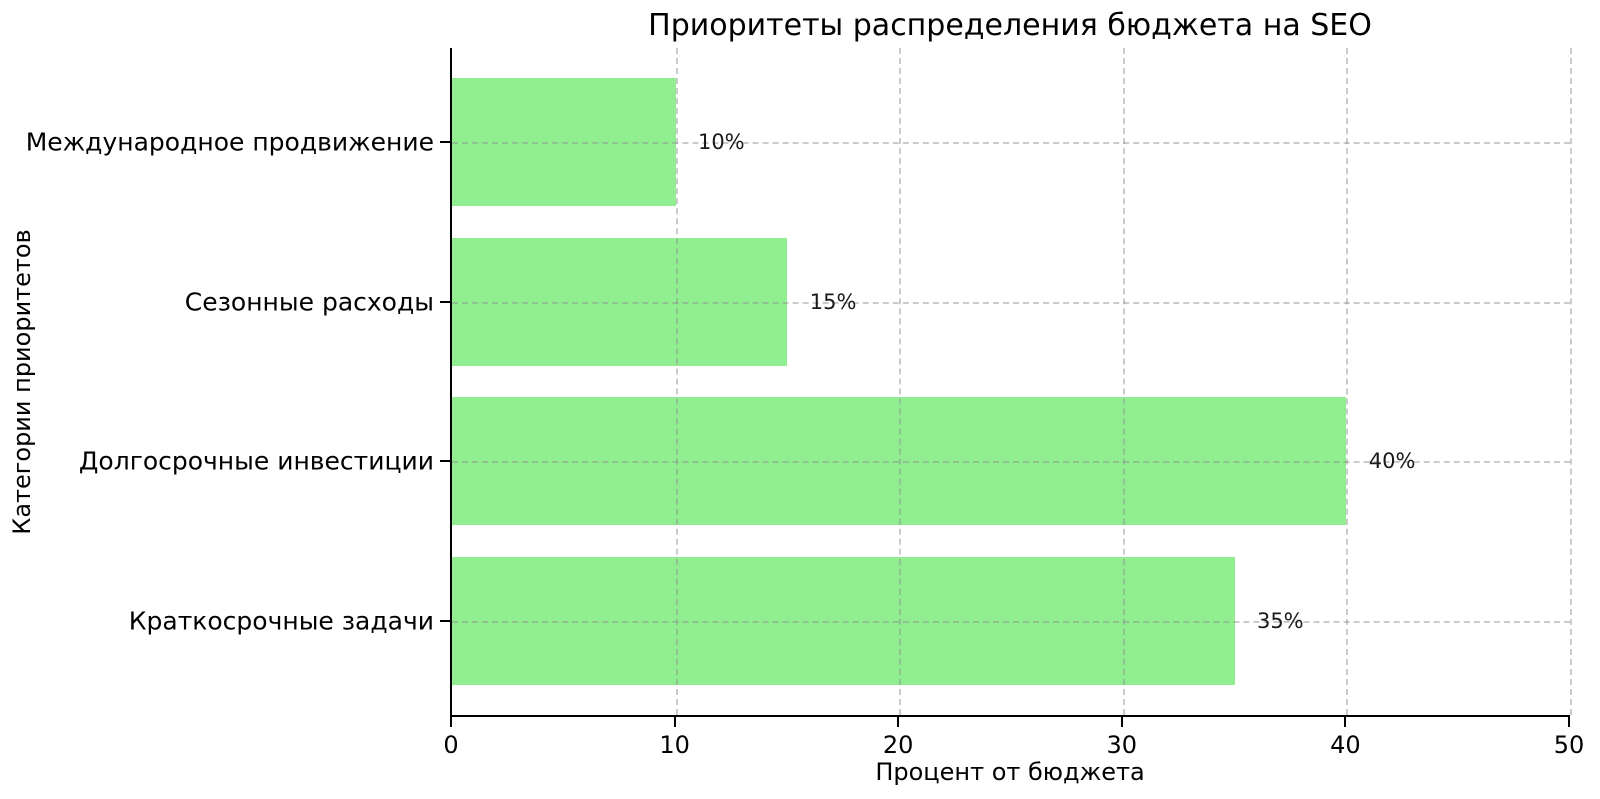  Describe the element at coordinates (1010, 25) in the screenshot. I see `chart-title: Приоритеты распределения бюджета на SEO` at that location.